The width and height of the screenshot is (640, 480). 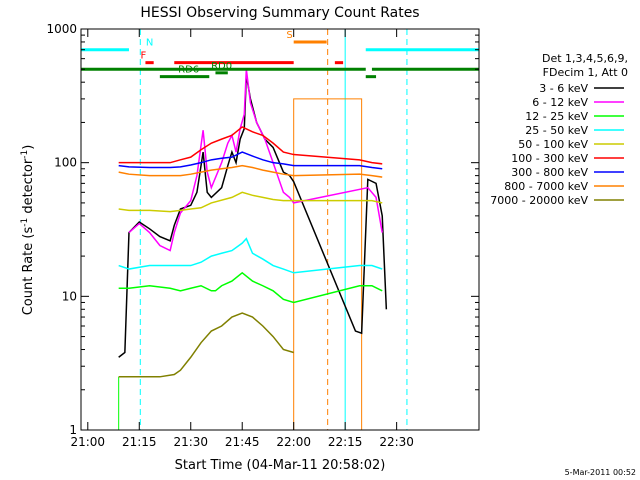 What do you see at coordinates (28, 230) in the screenshot?
I see `y-axis-label: Count Rate (s-1 detector-1)` at bounding box center [28, 230].